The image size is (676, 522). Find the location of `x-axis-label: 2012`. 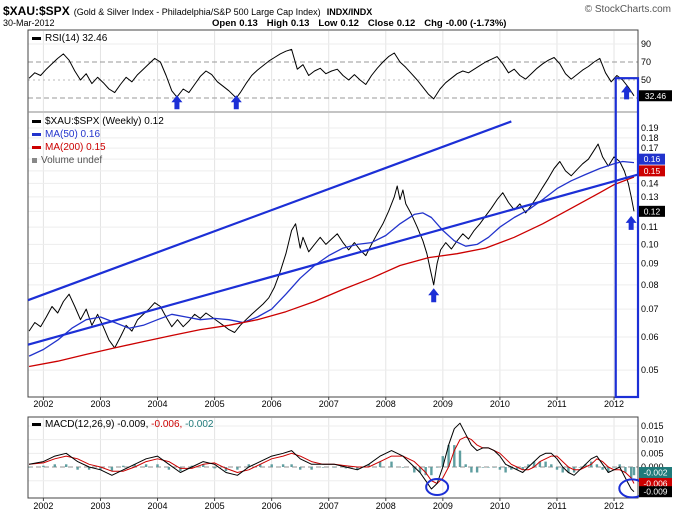

x-axis-label: 2012 is located at coordinates (614, 404).